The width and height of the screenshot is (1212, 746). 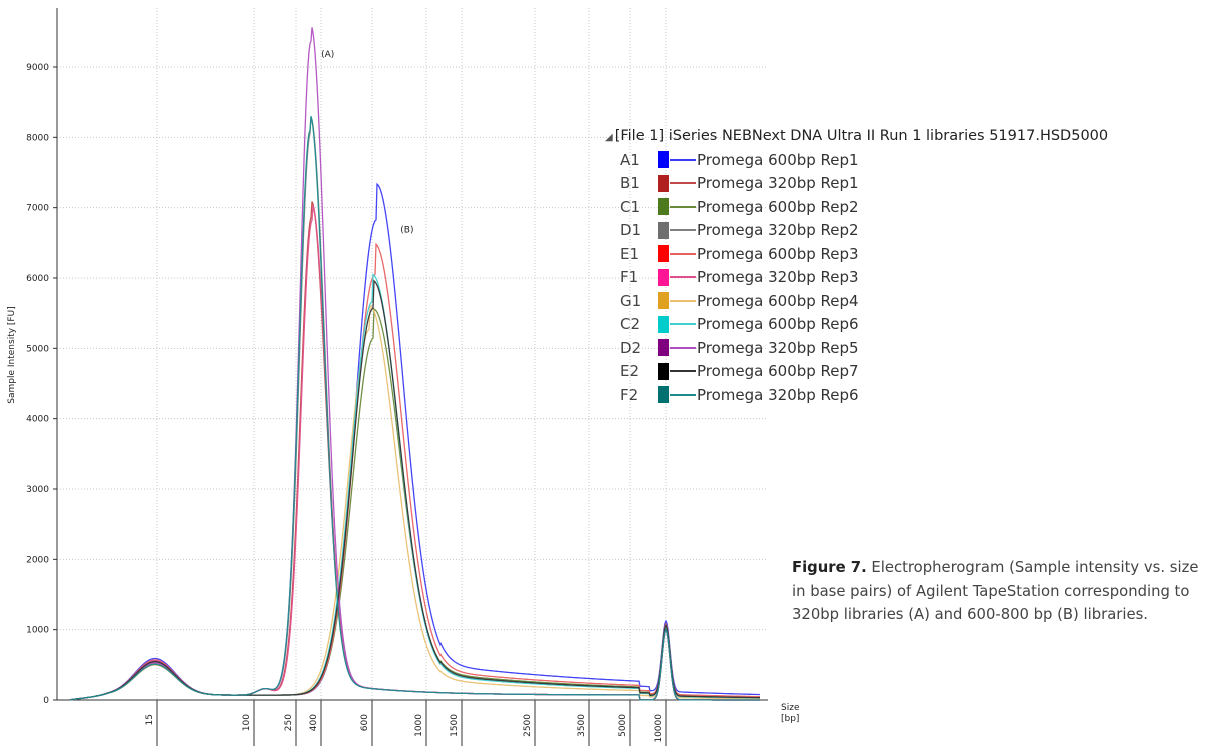 What do you see at coordinates (631, 230) in the screenshot?
I see `legend-well-id: D1` at bounding box center [631, 230].